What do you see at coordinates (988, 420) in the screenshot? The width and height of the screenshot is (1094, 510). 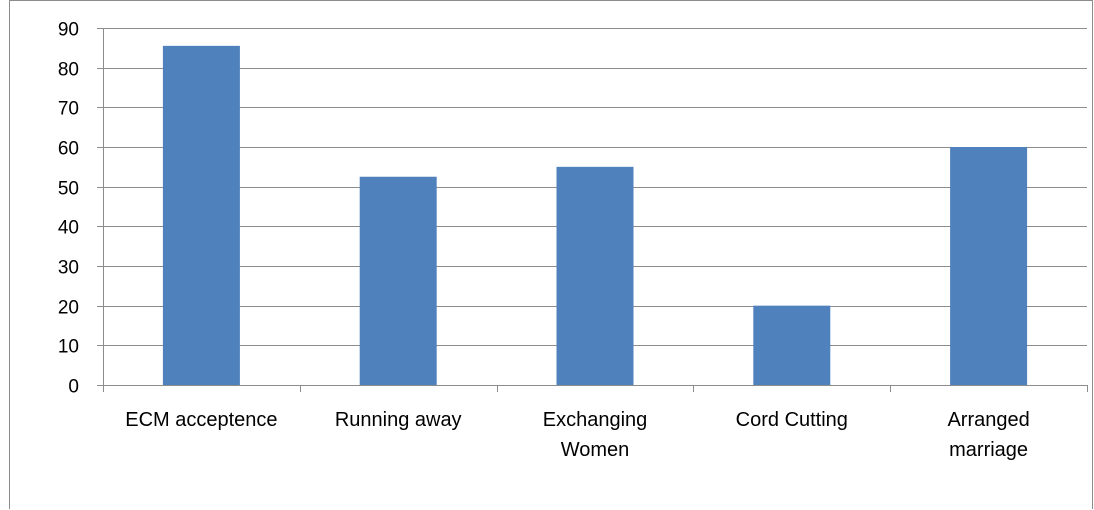 I see `x-category-label: Arranged` at bounding box center [988, 420].